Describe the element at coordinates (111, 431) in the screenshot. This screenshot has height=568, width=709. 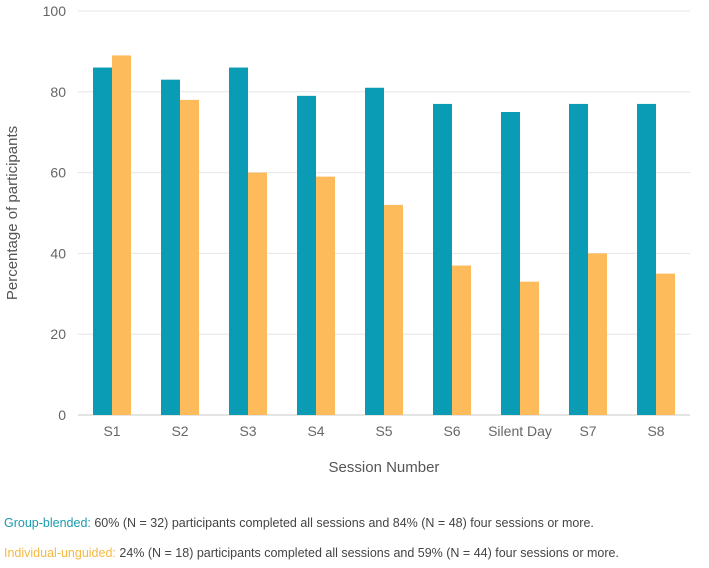
I see `x-tick-label-s1: S1` at that location.